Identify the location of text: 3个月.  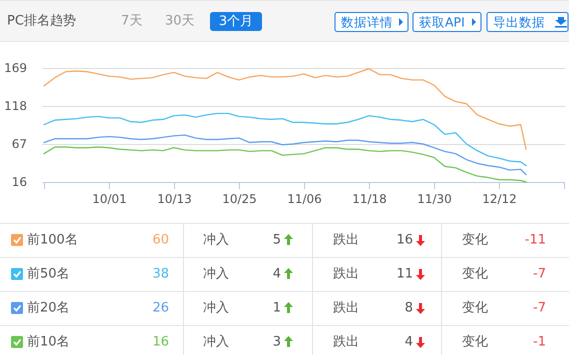
(236, 21).